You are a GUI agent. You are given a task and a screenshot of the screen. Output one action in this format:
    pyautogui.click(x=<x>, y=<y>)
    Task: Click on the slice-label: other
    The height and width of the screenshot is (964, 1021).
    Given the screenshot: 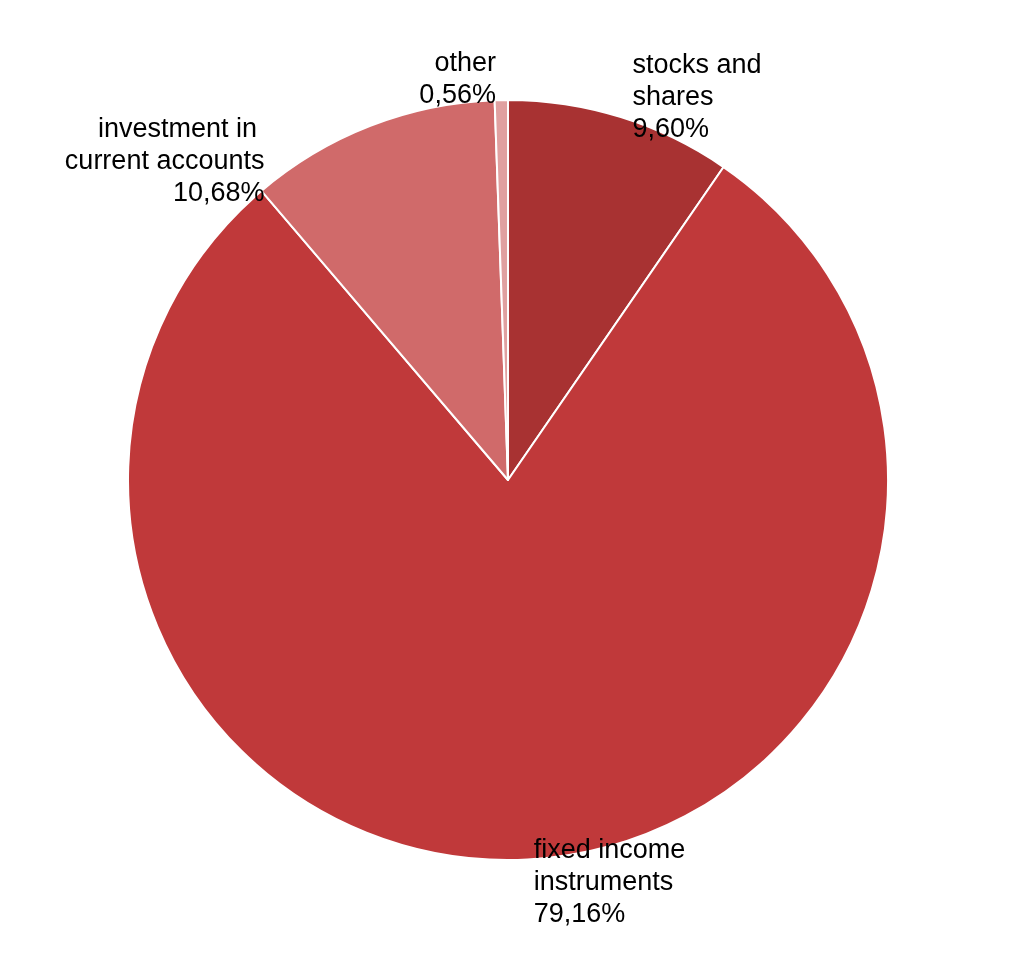 What is the action you would take?
    pyautogui.click(x=465, y=62)
    